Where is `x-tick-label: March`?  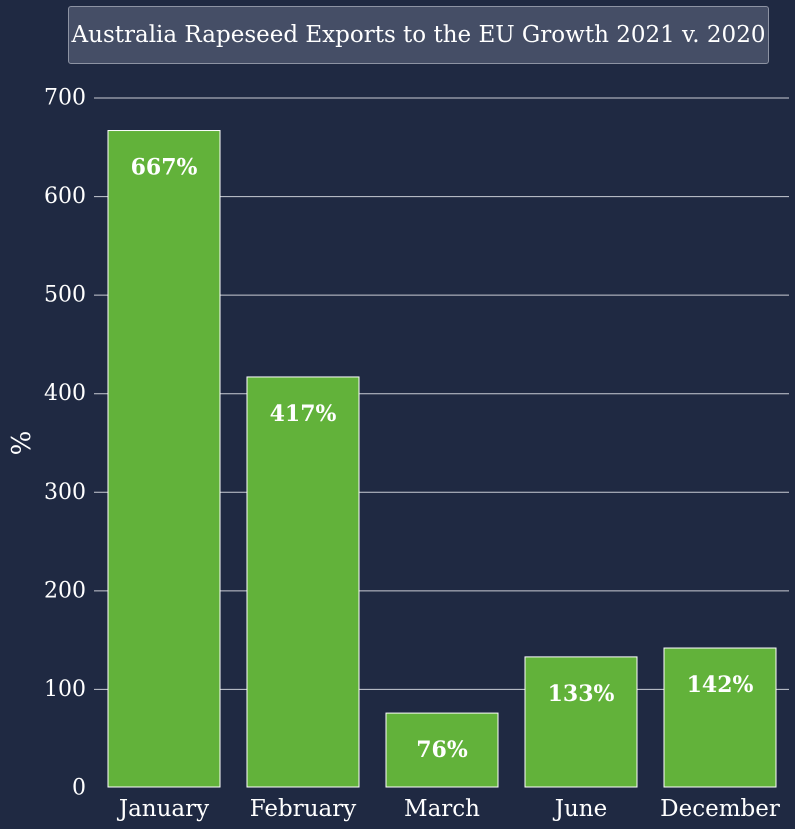 x-tick-label: March is located at coordinates (442, 809).